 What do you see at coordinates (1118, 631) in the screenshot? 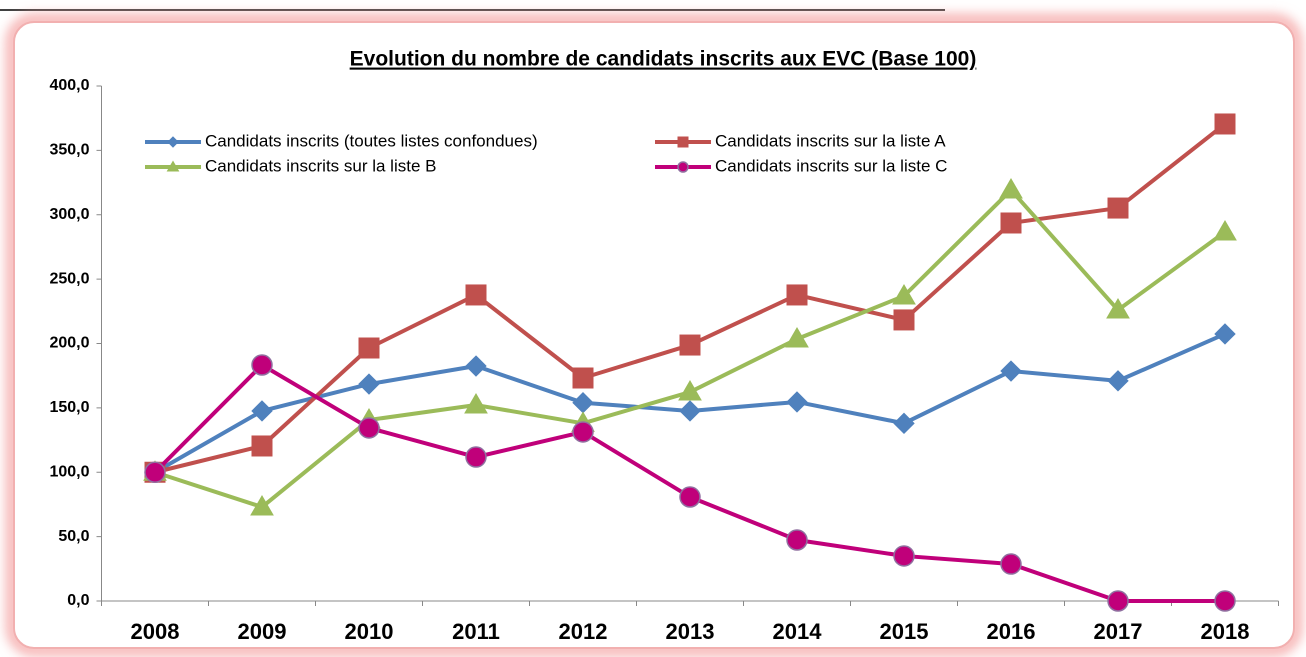
I see `x-tick-label: 2017` at bounding box center [1118, 631].